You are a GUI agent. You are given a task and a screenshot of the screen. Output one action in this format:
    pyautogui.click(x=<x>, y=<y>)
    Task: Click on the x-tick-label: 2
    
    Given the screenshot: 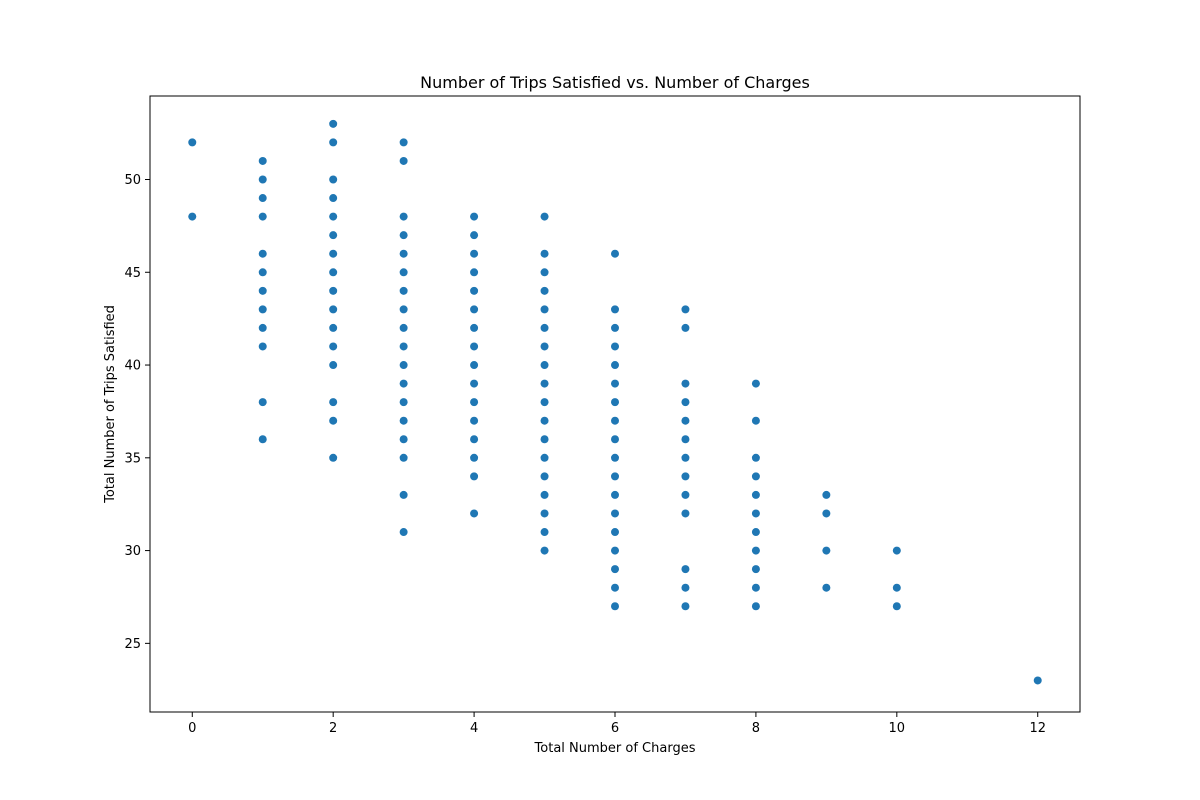 What is the action you would take?
    pyautogui.click(x=333, y=728)
    